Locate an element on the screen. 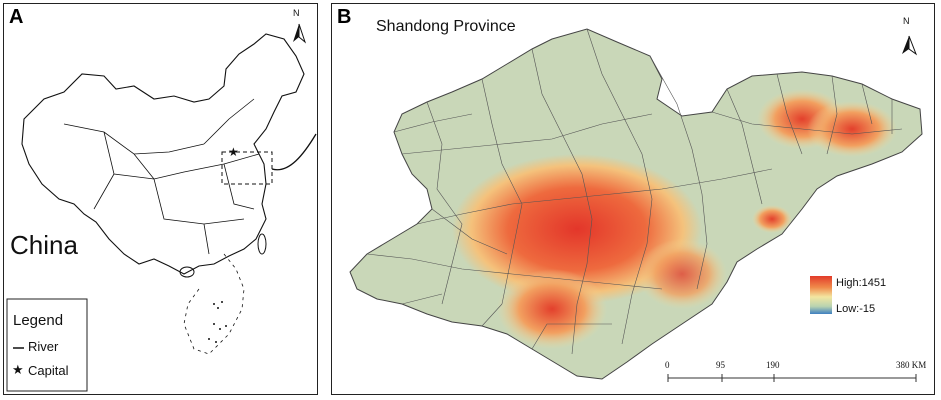 This screenshot has height=400, width=941. legend-low-label: Low:-15 is located at coordinates (856, 309).